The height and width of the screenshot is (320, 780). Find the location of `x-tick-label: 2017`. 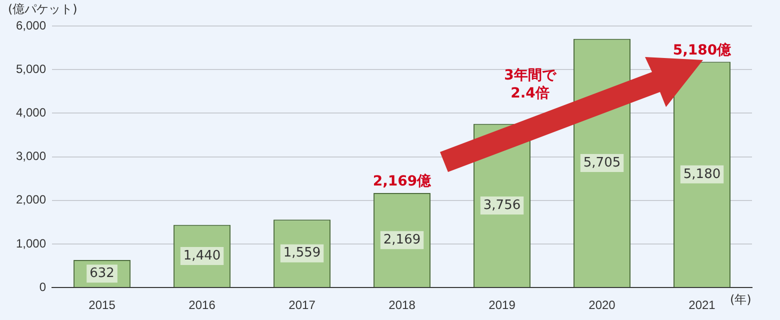

x-tick-label: 2017 is located at coordinates (302, 305).